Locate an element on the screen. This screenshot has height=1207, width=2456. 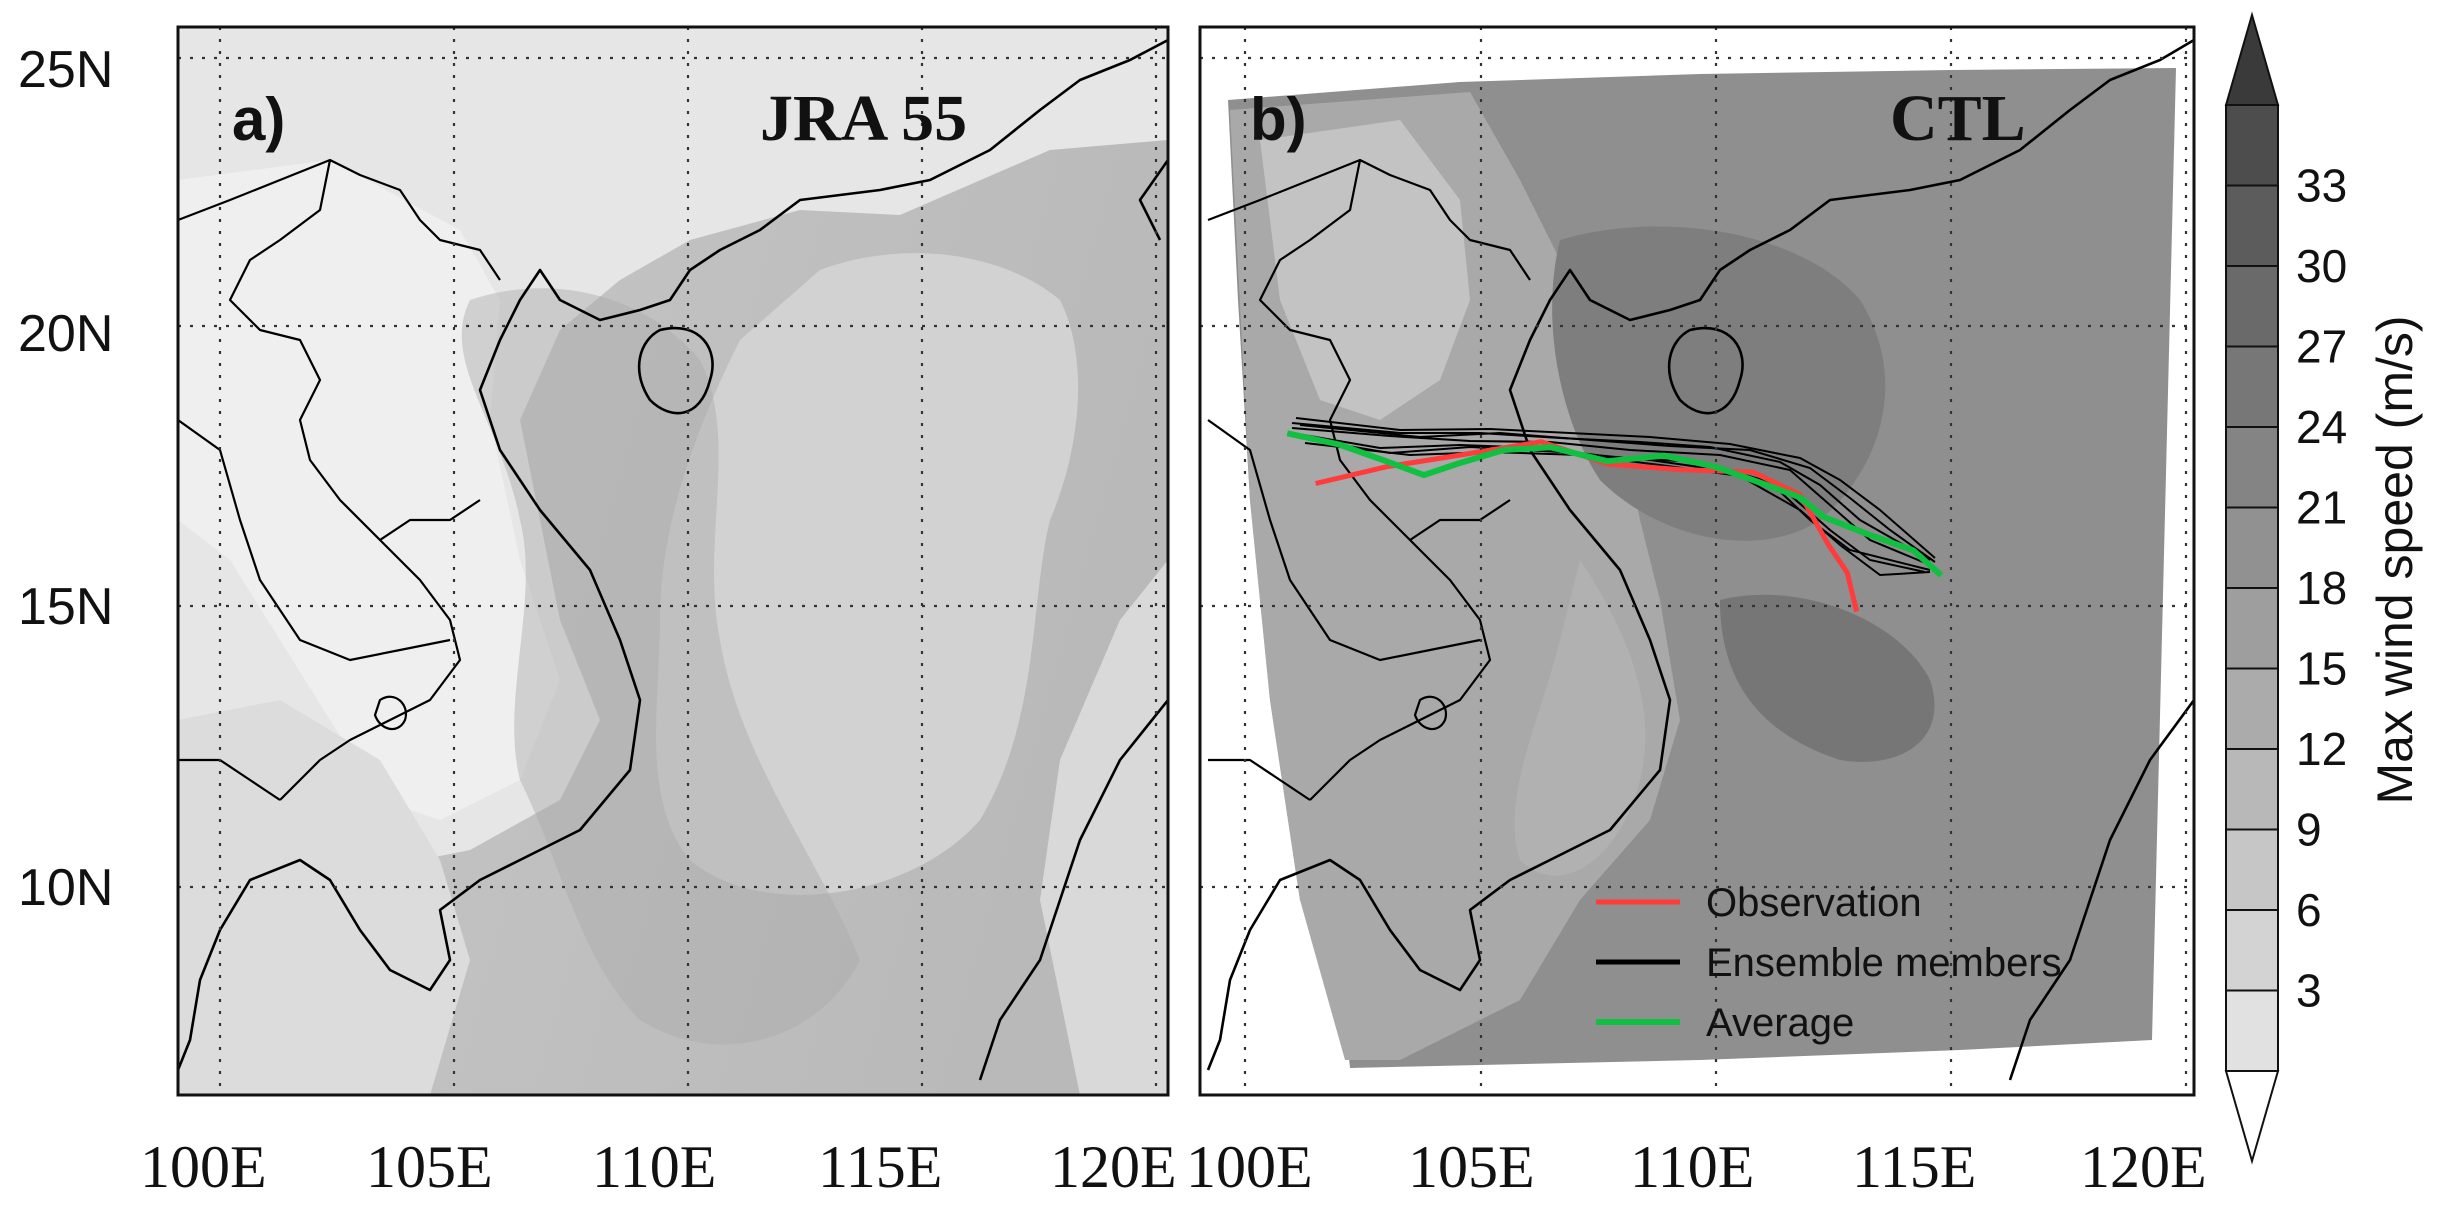
panel-a-letter: a) is located at coordinates (258, 119).